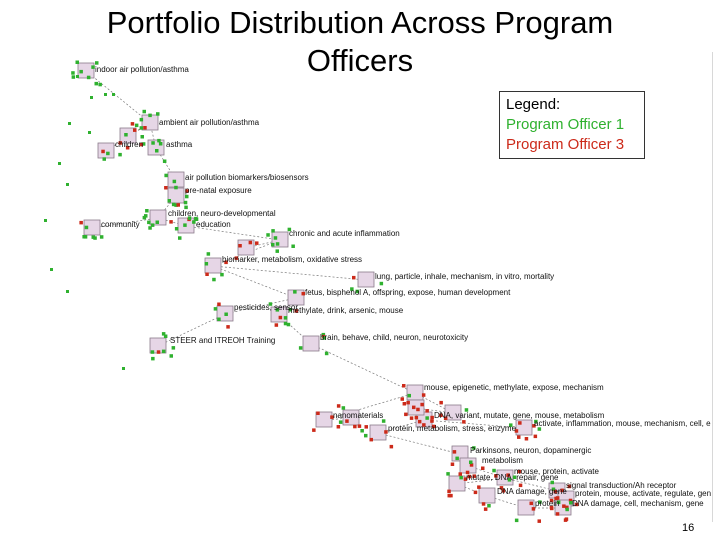 This screenshot has width=720, height=540. I want to click on topic-label-5: pre-natal exposure, so click(218, 190).